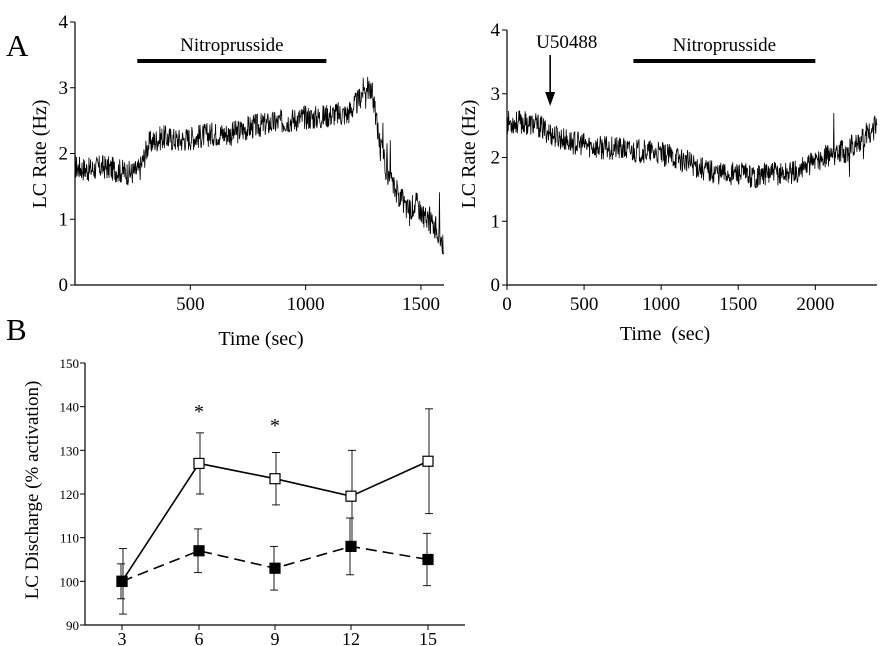 The image size is (880, 646). Describe the element at coordinates (70, 450) in the screenshot. I see `y-tick-label: 130` at that location.